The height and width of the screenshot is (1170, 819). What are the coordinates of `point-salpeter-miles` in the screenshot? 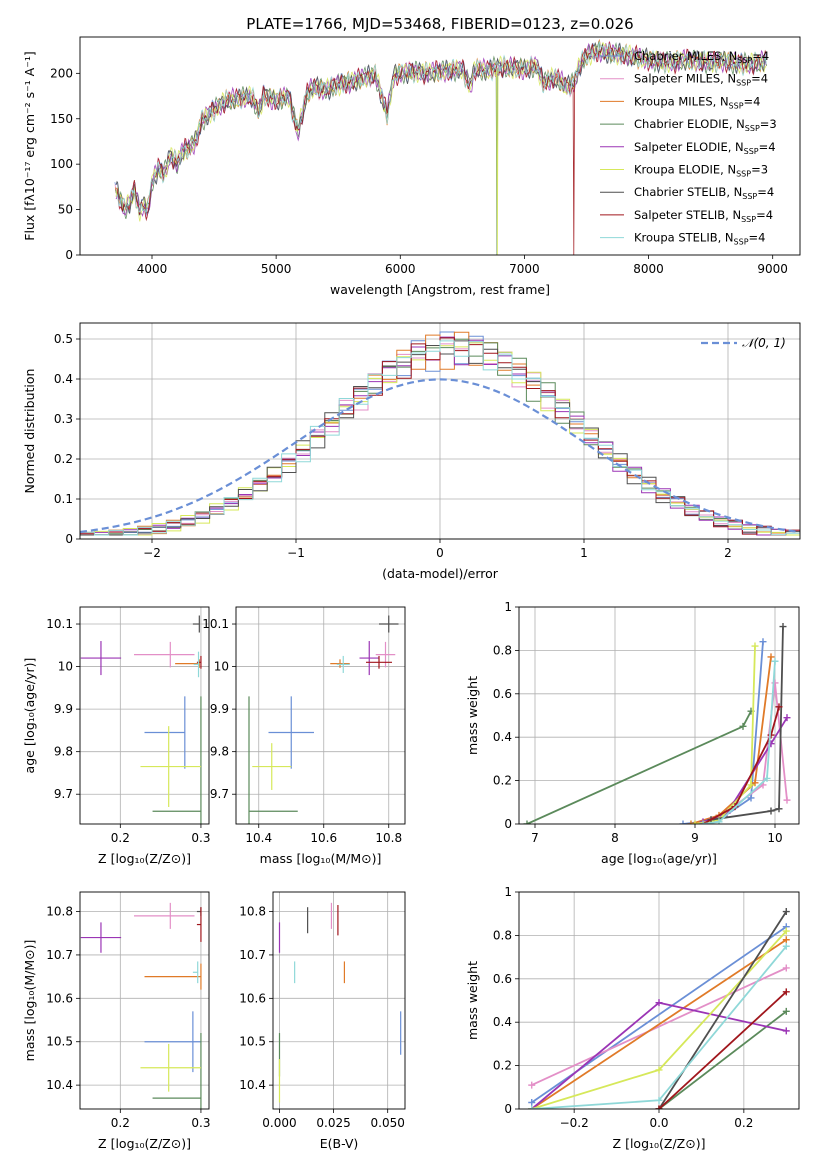 It's located at (385, 654).